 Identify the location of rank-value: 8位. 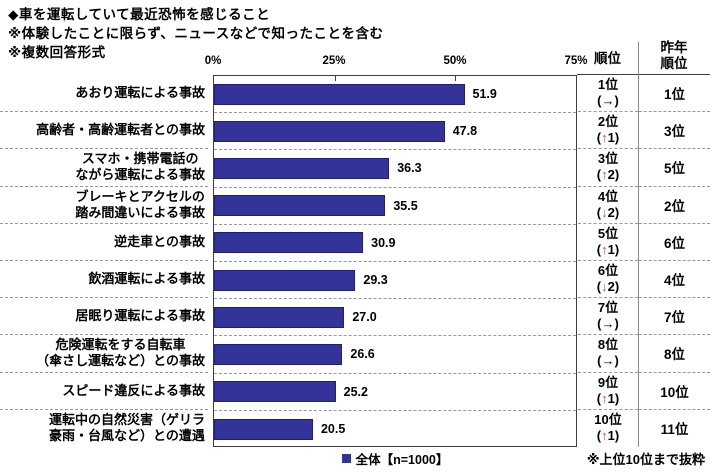
(608, 345).